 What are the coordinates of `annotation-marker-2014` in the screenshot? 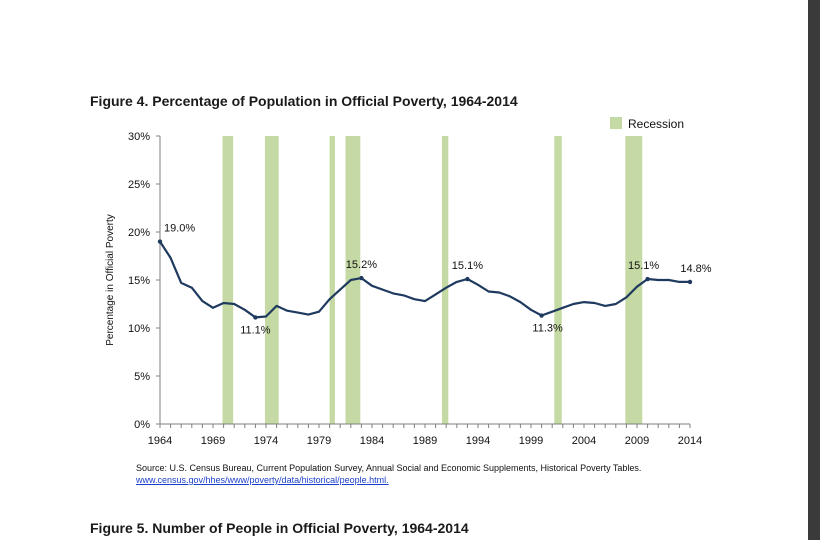 It's located at (690, 282).